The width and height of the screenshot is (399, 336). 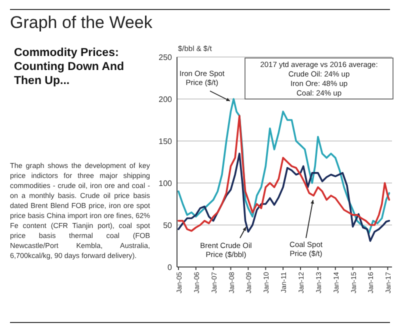 I want to click on line-series, so click(x=284, y=197).